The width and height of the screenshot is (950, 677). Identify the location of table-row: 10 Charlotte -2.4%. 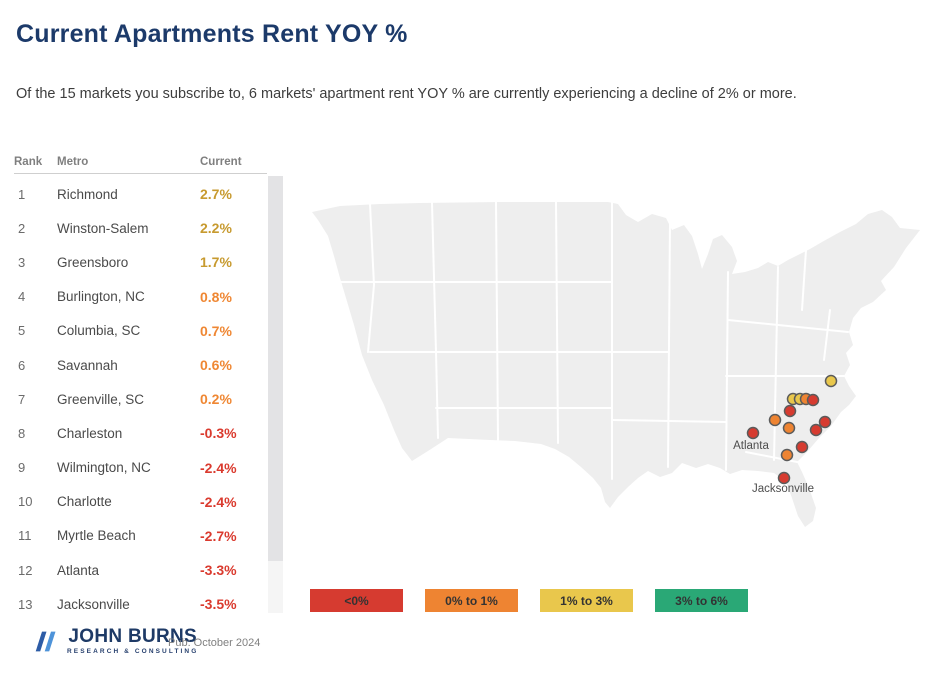
(142, 502).